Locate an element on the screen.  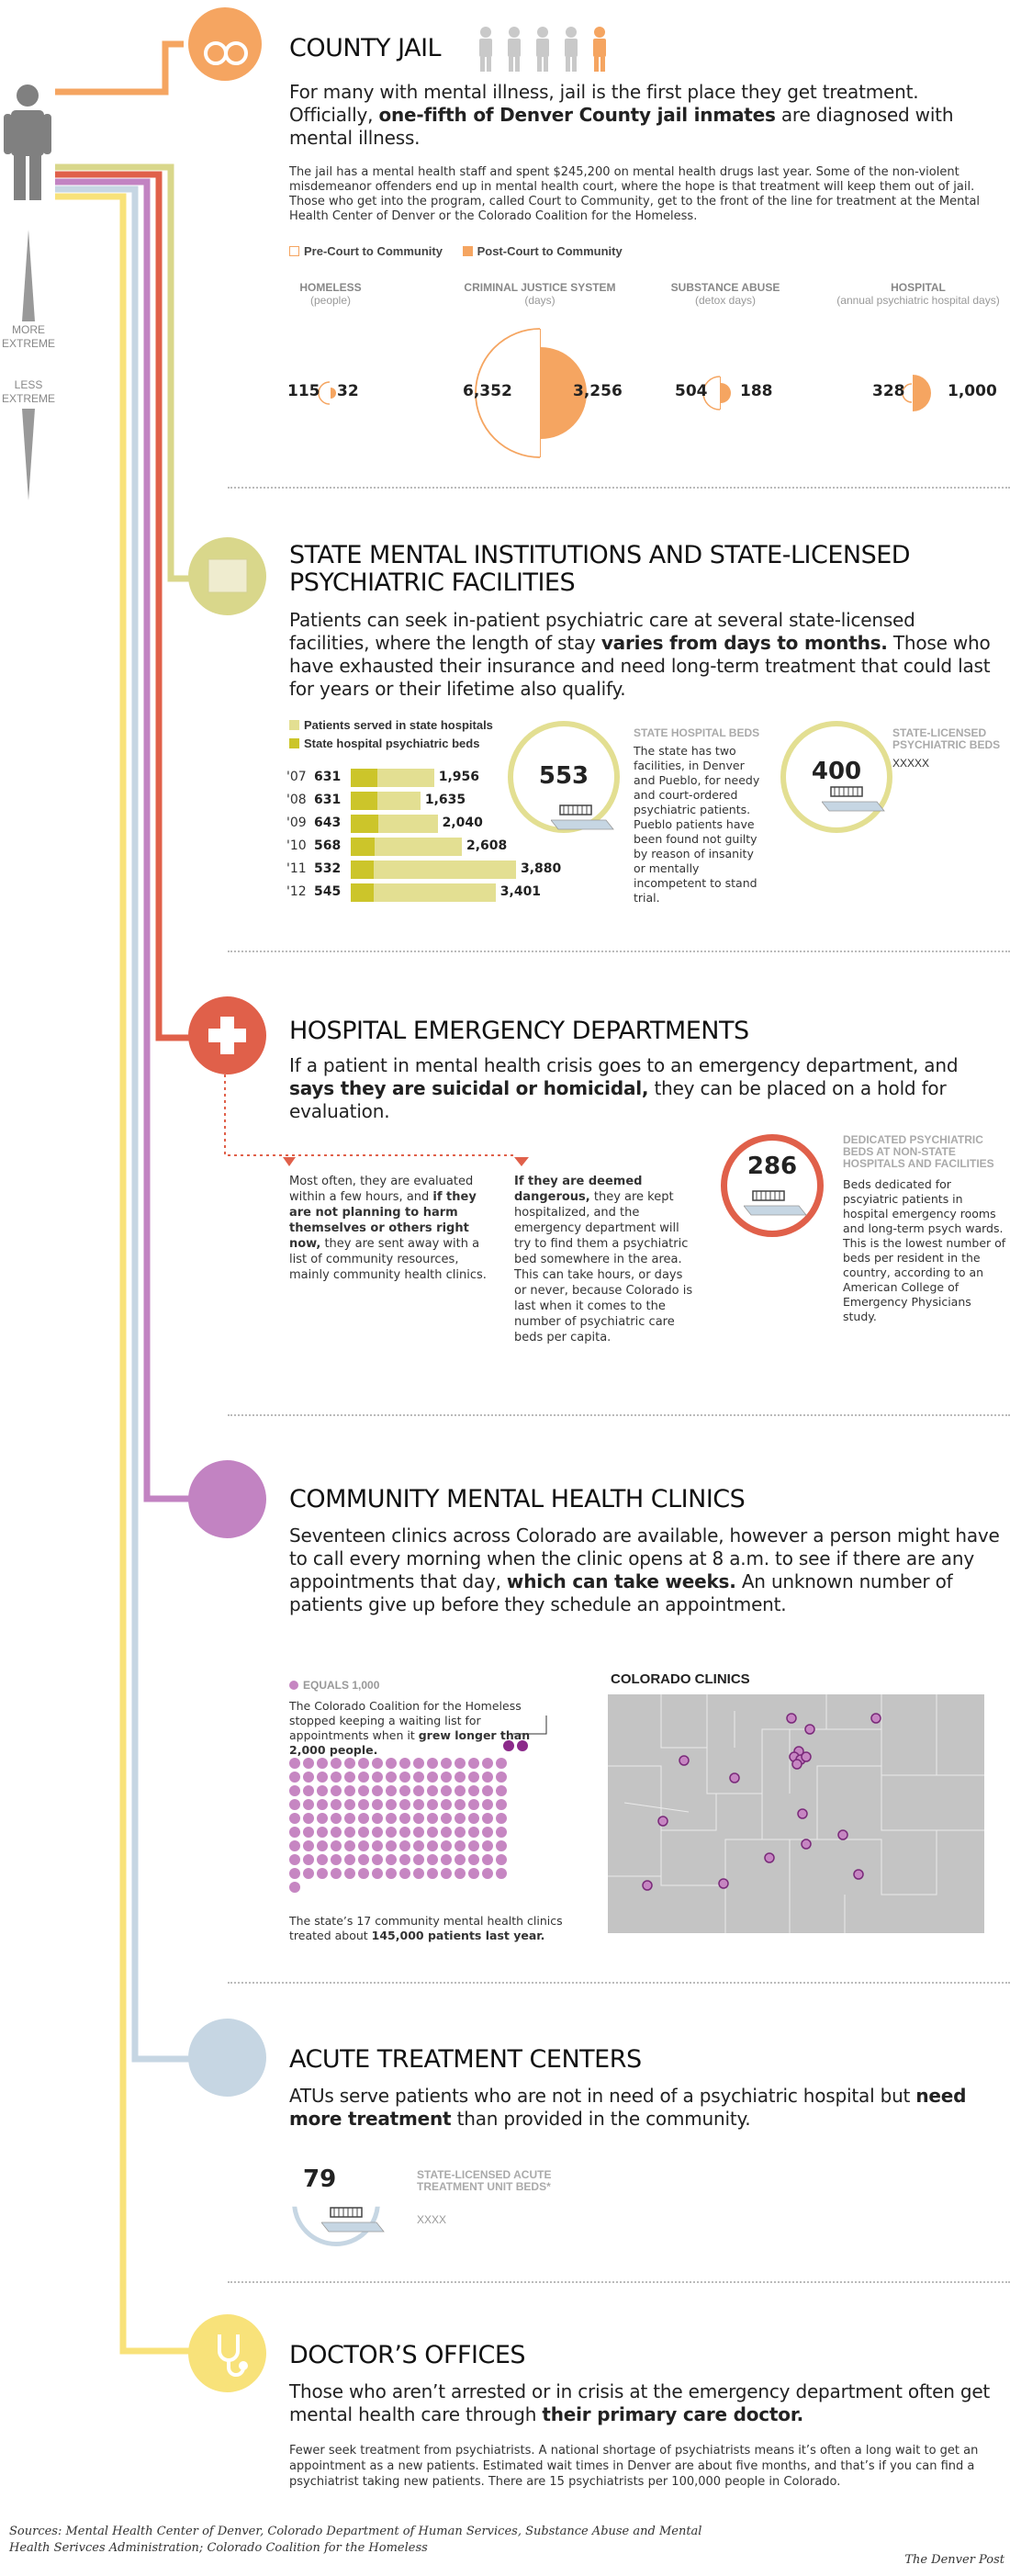
bar-row: '07 631 1,956 is located at coordinates (443, 778).